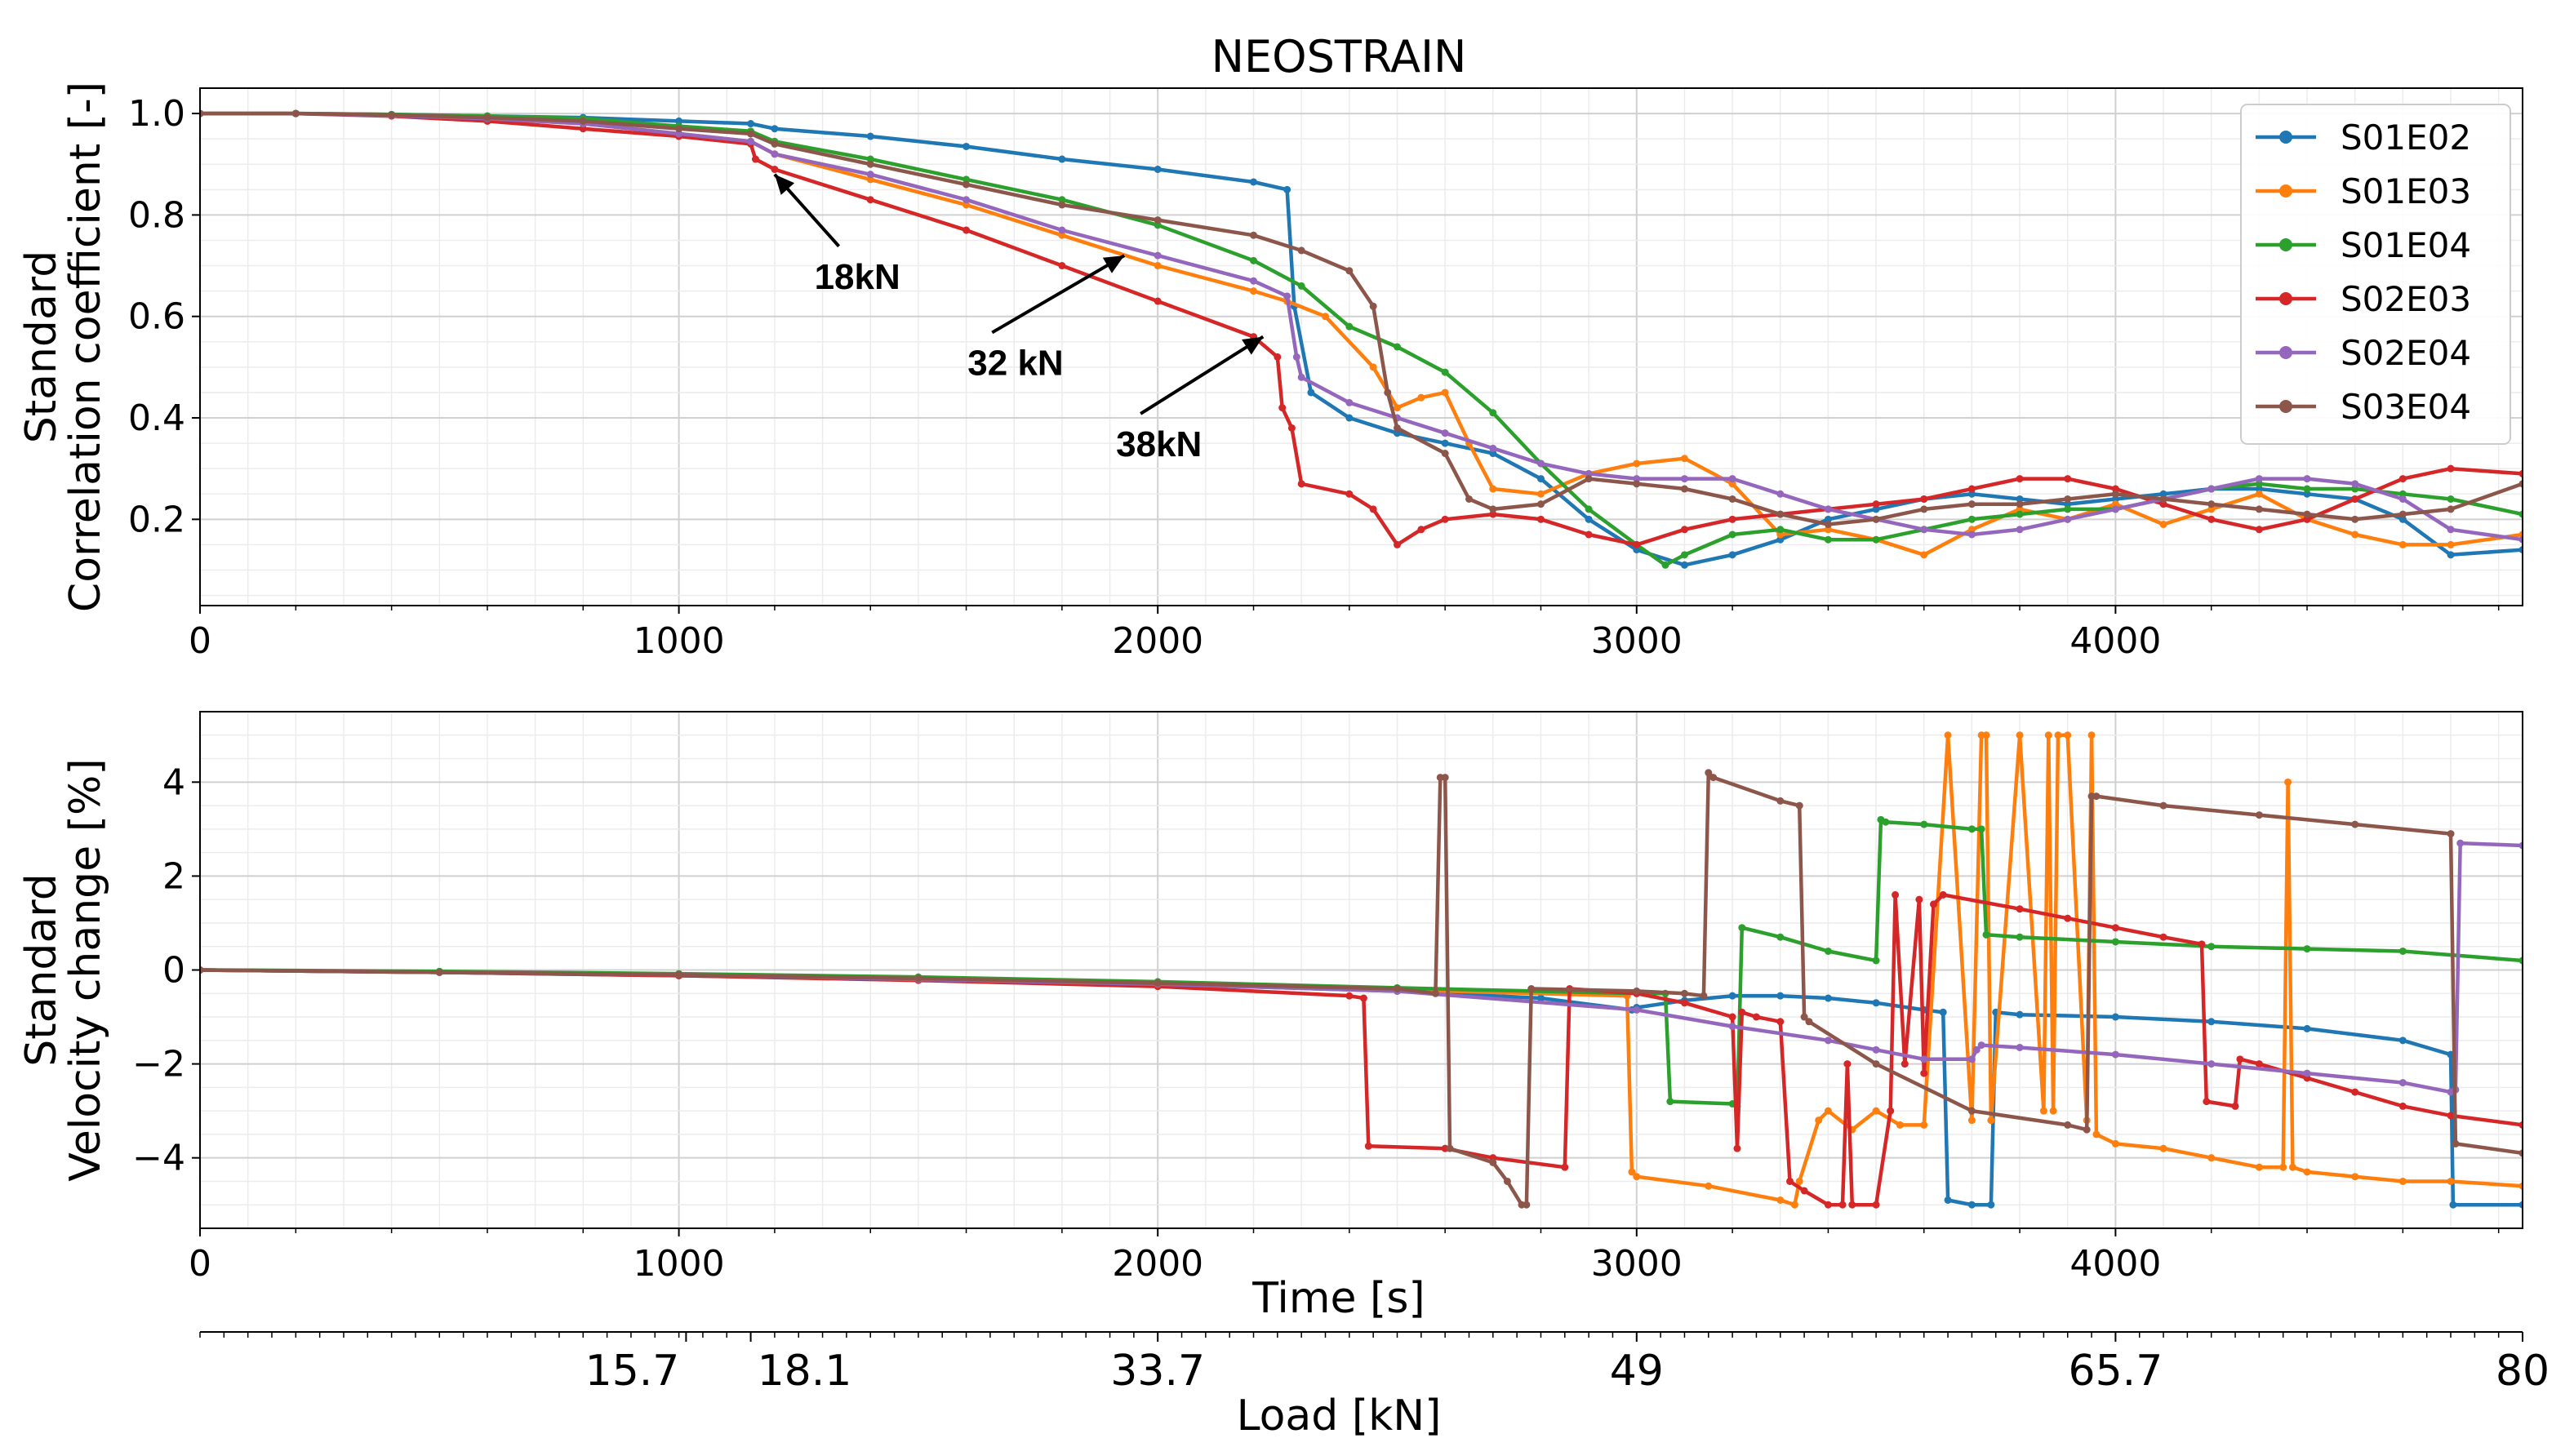 The width and height of the screenshot is (2574, 1456). What do you see at coordinates (1015, 363) in the screenshot?
I see `annotation-label: 32 kN` at bounding box center [1015, 363].